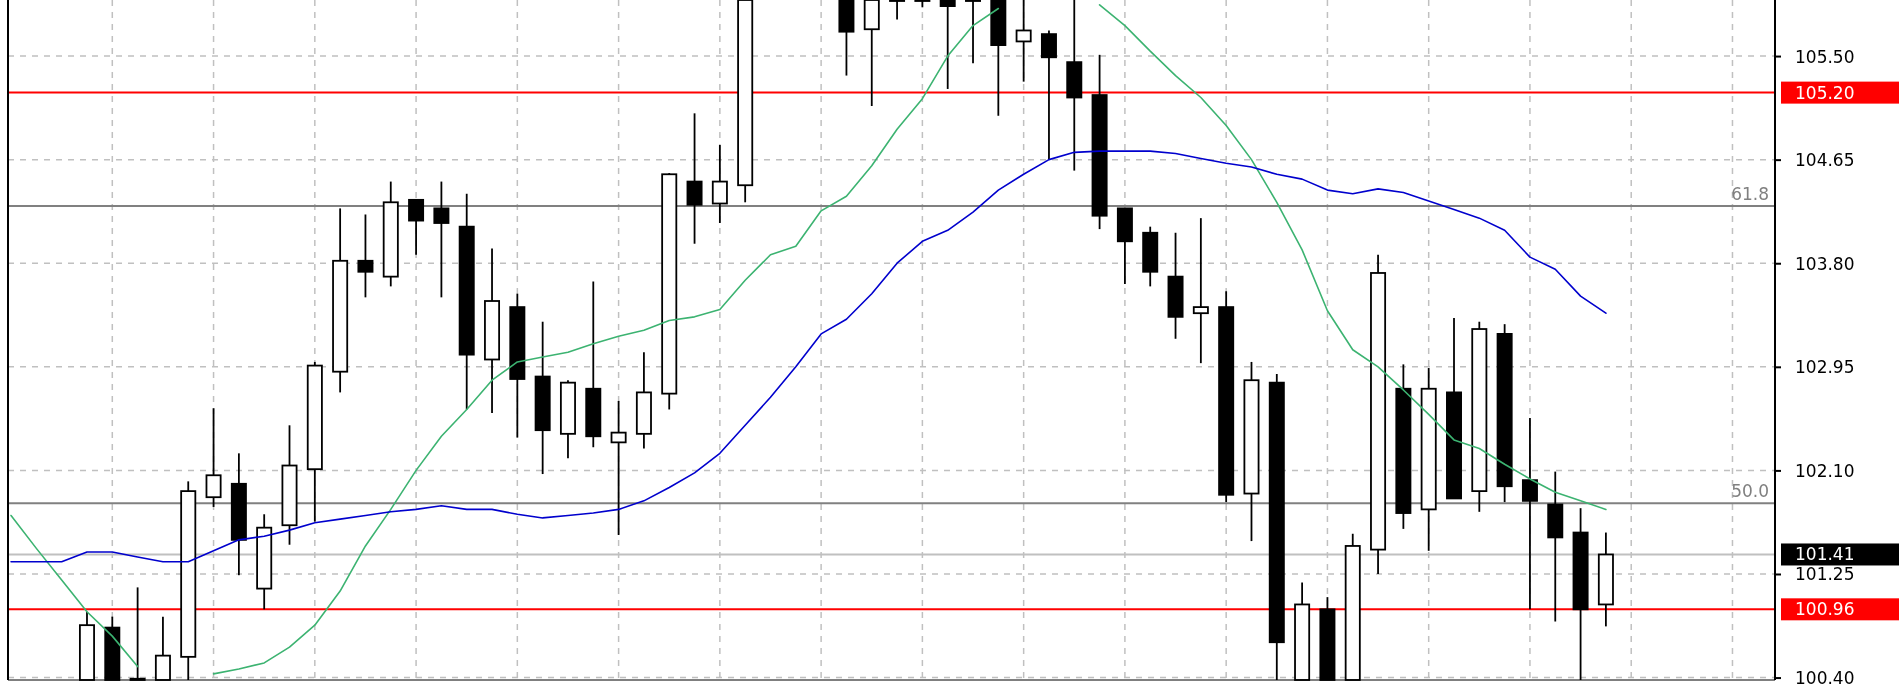 The image size is (1900, 700). I want to click on ref-line-label: 100.96, so click(1825, 609).